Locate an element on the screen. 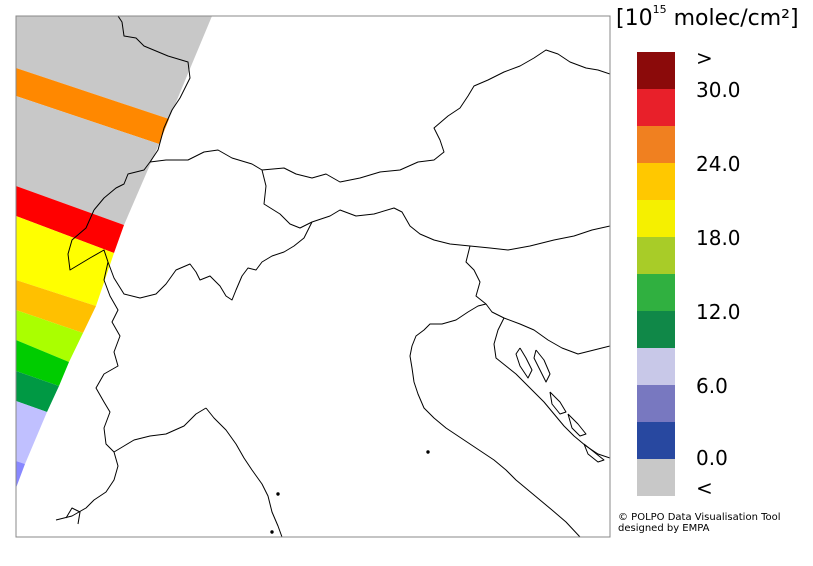 This screenshot has width=813, height=566. legend-label-0: 0.0 is located at coordinates (712, 458).